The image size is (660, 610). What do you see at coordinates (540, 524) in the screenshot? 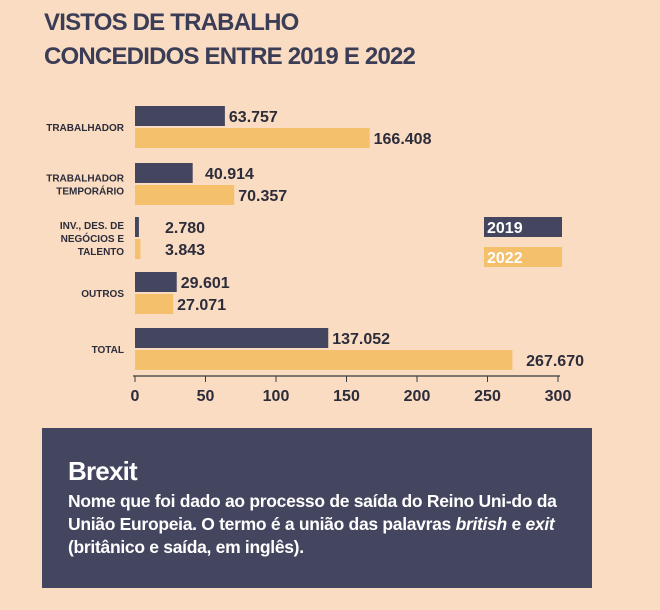
I see `note-word-exit: exit` at bounding box center [540, 524].